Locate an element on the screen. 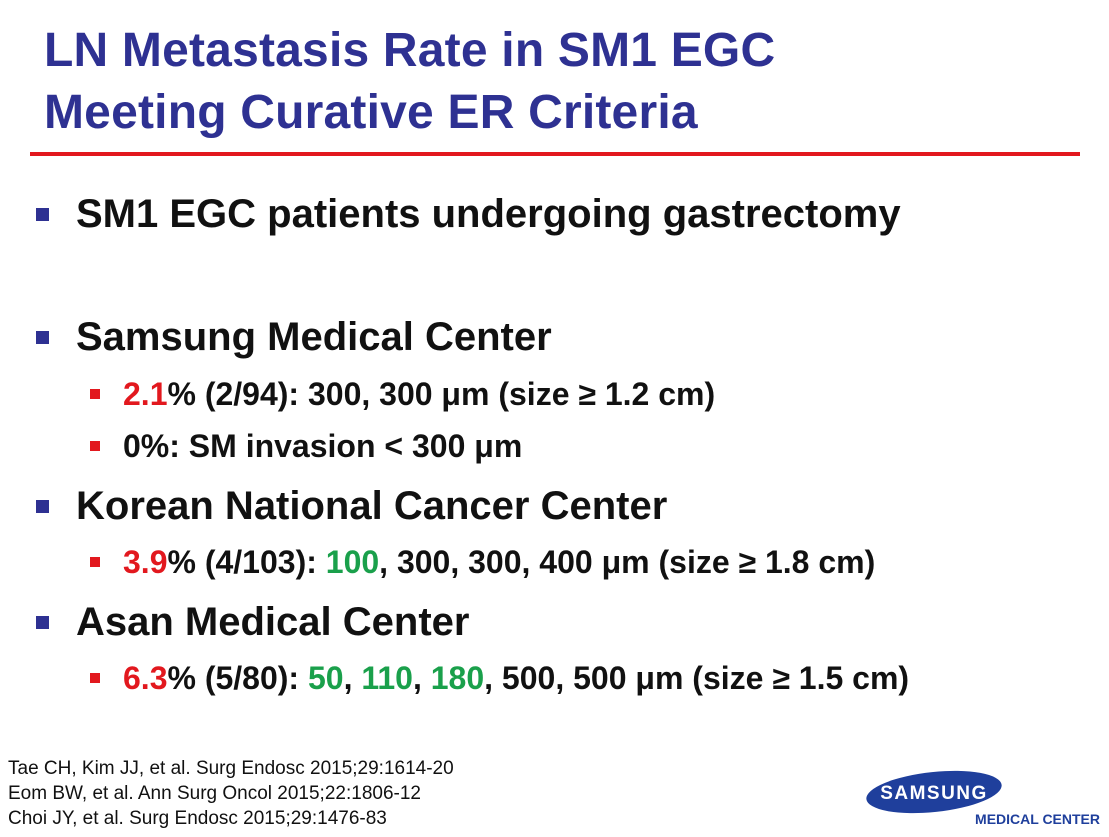 This screenshot has width=1109, height=837. rate-count: % (5/80): is located at coordinates (237, 678).